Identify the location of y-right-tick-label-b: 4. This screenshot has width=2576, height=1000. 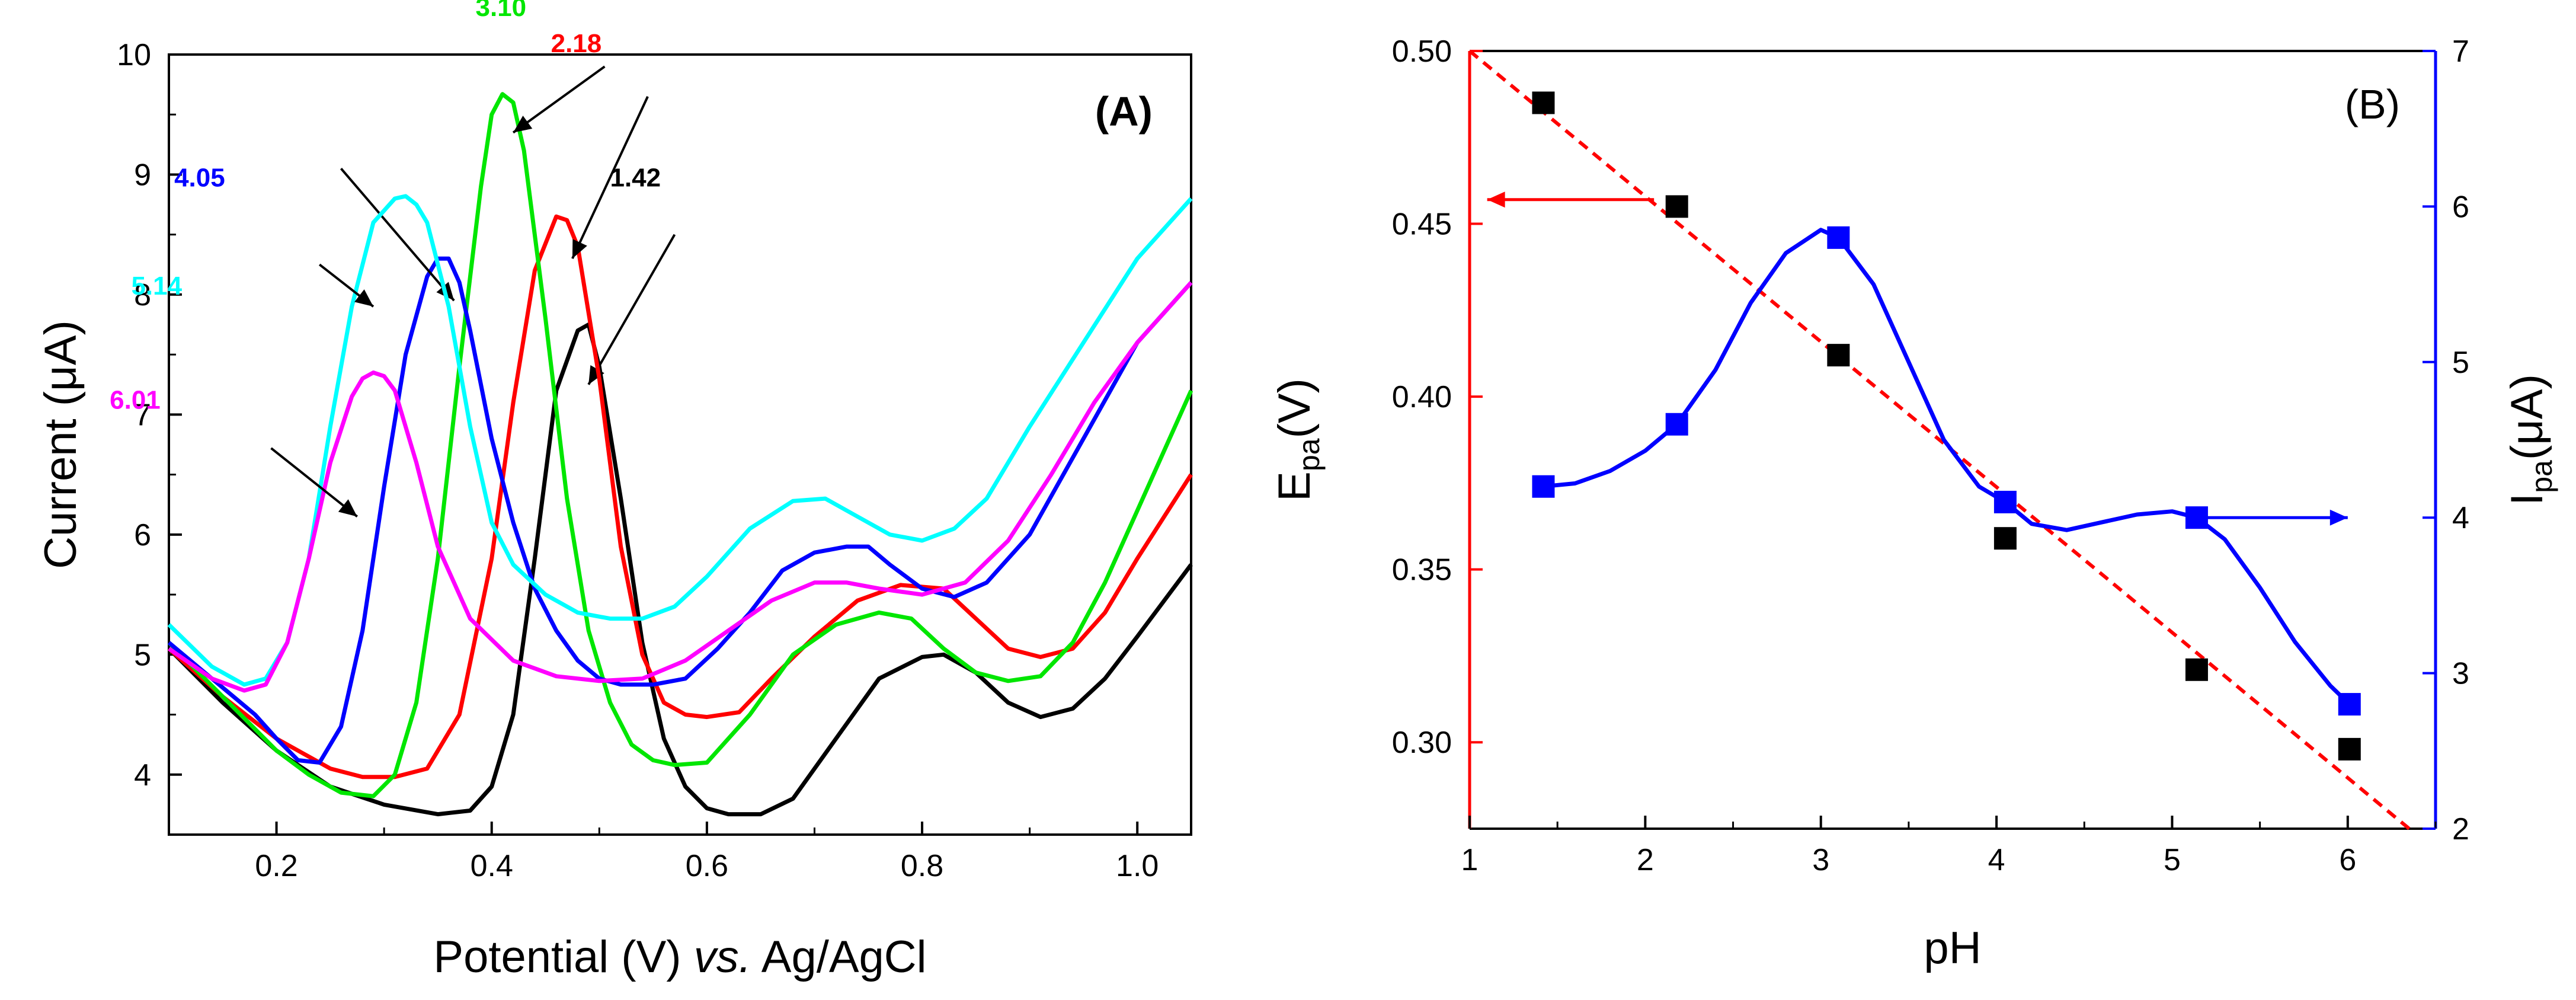
(2460, 518).